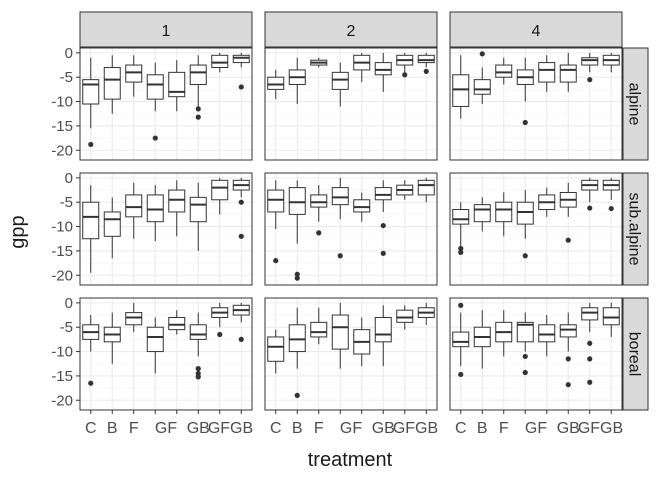 The width and height of the screenshot is (672, 480). I want to click on strip-col-4: 4, so click(536, 29).